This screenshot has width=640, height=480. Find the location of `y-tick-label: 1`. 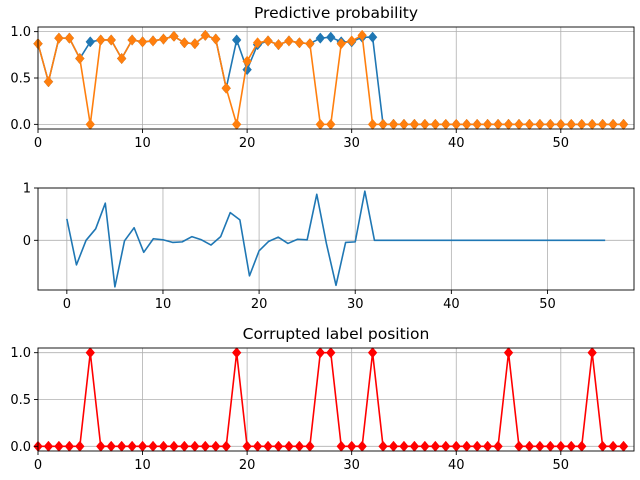

y-tick-label: 1 is located at coordinates (27, 189).